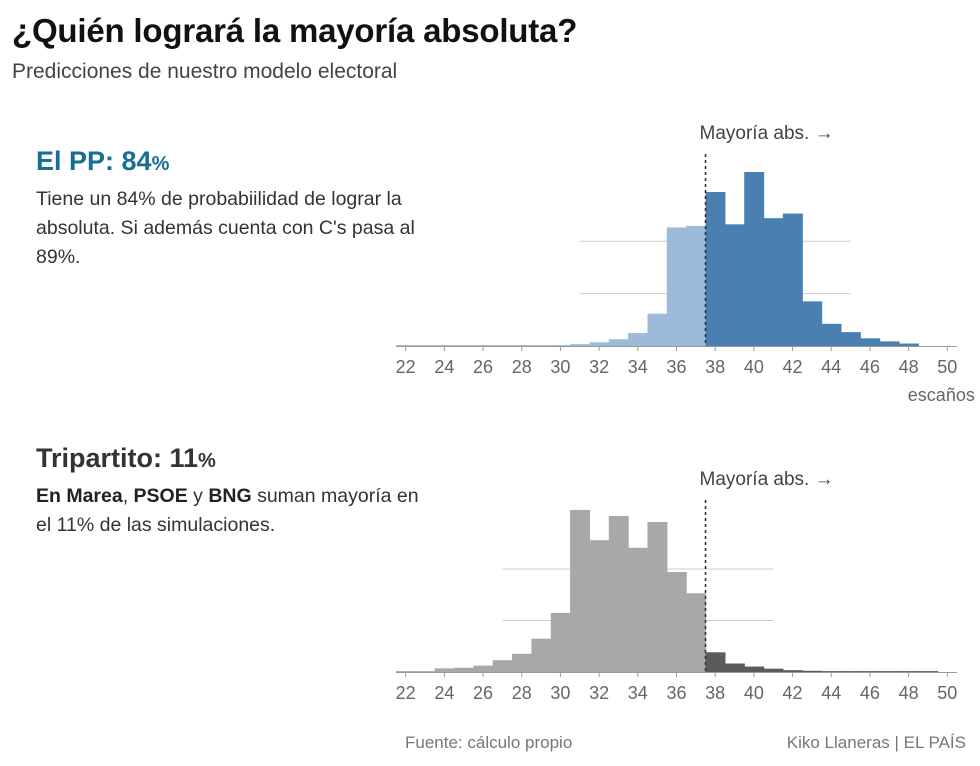 Image resolution: width=980 pixels, height=766 pixels. Describe the element at coordinates (870, 367) in the screenshot. I see `pp-tick-label-46: 46` at that location.